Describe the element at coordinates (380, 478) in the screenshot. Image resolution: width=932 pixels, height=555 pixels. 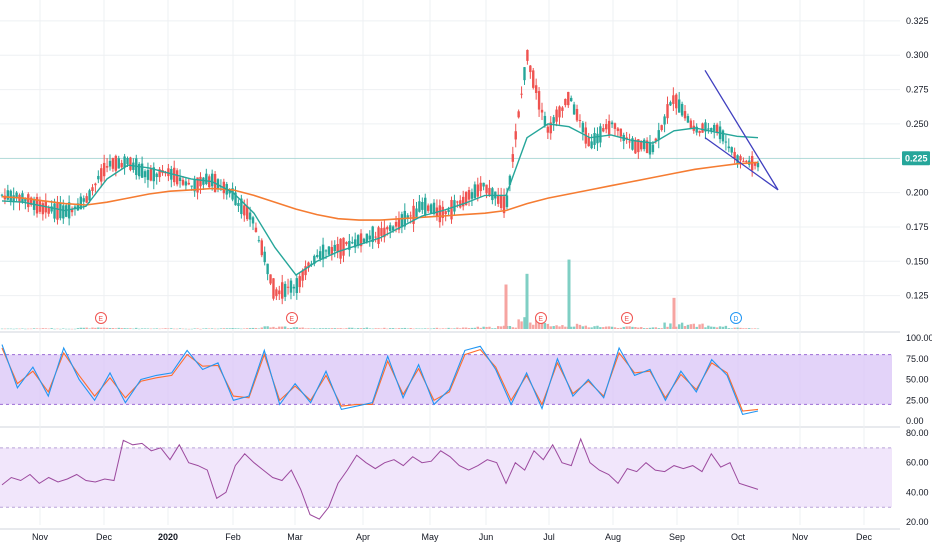
I see `rsi-line` at that location.